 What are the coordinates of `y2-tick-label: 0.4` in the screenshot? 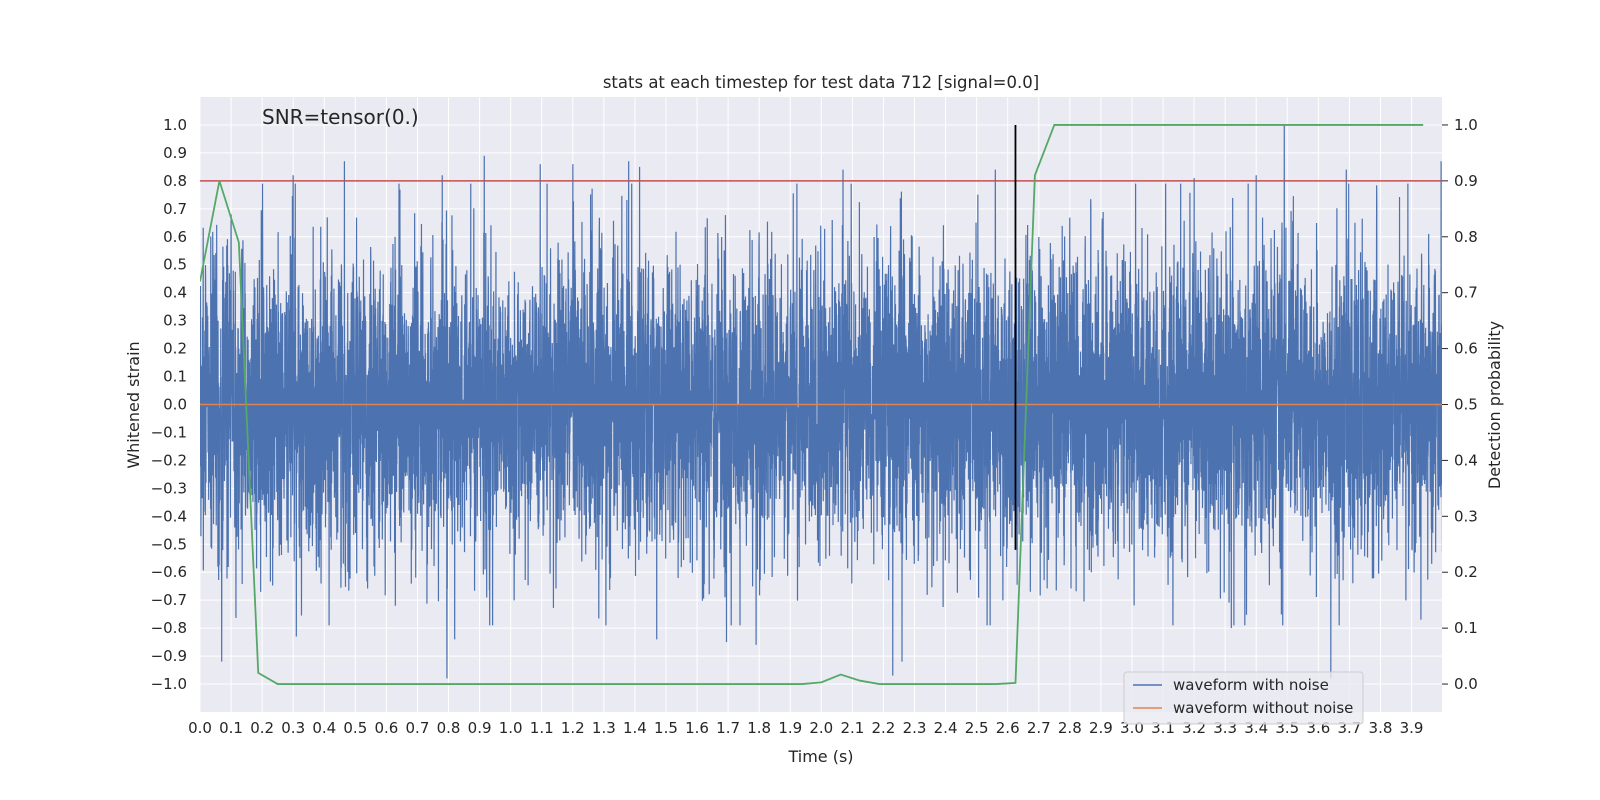 It's located at (1466, 460).